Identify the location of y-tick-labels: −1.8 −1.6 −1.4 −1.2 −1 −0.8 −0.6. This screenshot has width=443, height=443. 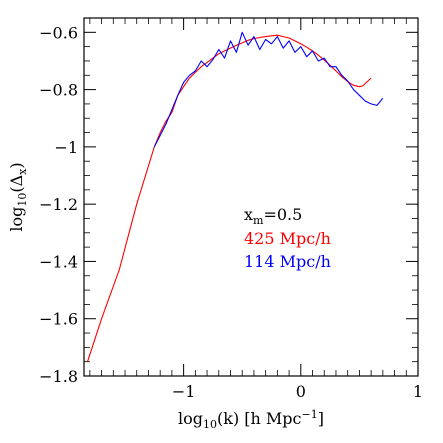
(58, 204).